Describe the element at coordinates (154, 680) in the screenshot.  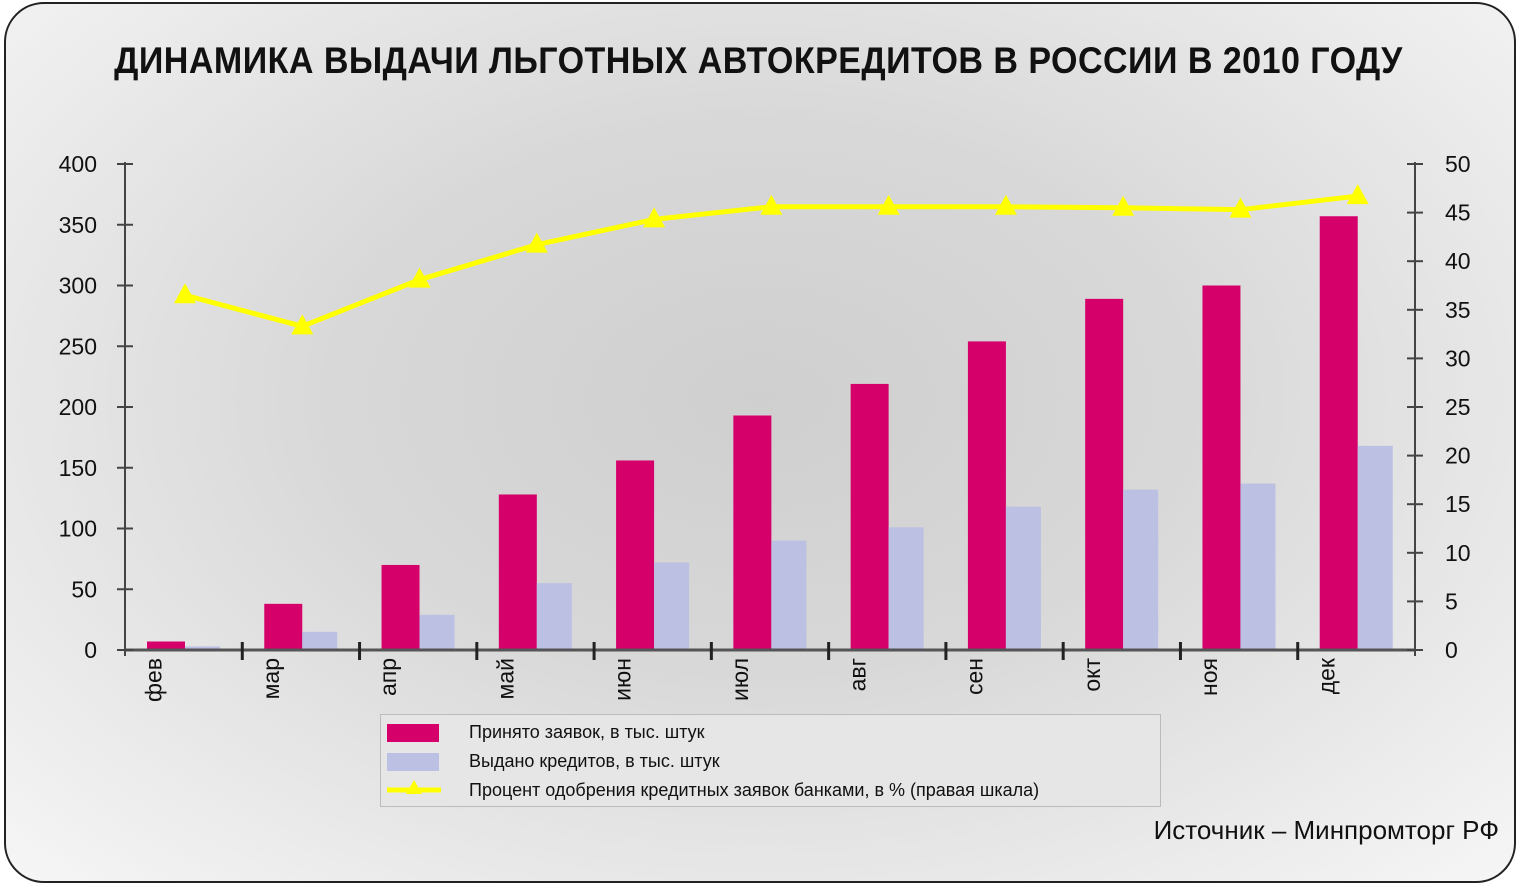
I see `x-tick-label: фев` at that location.